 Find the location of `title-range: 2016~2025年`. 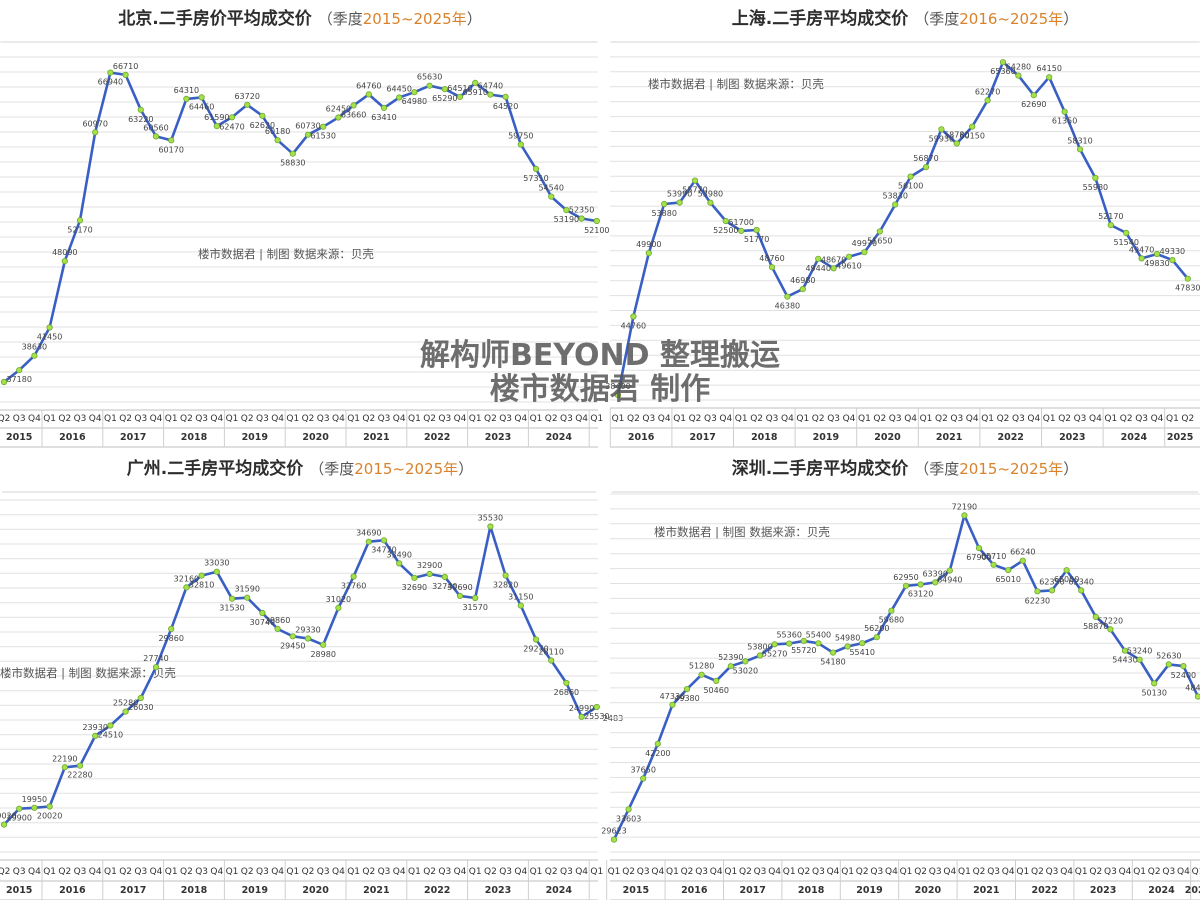

title-range: 2016~2025年 is located at coordinates (1011, 19).